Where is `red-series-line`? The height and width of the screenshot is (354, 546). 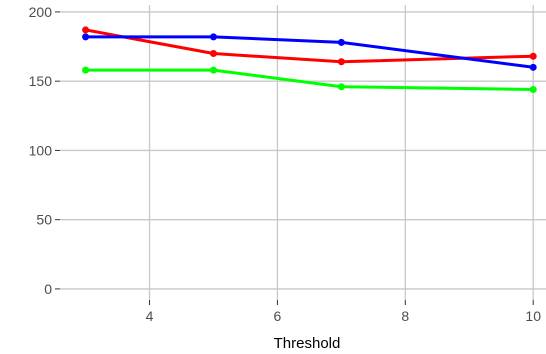
red-series-line is located at coordinates (309, 46).